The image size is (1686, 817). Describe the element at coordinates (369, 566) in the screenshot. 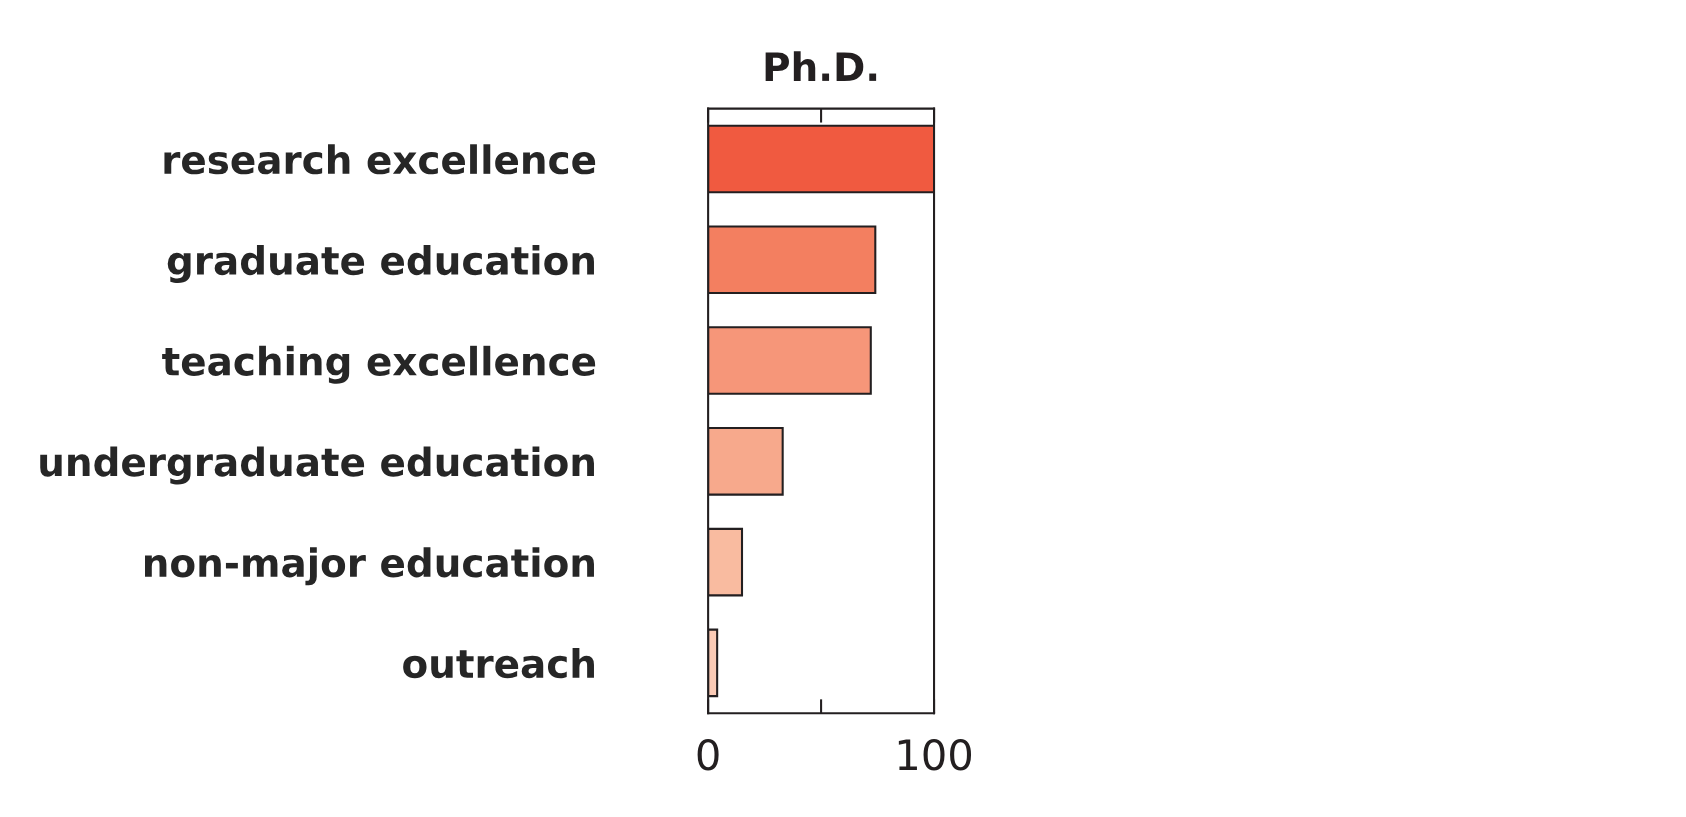

I see `y-tick-label: non-major education` at that location.